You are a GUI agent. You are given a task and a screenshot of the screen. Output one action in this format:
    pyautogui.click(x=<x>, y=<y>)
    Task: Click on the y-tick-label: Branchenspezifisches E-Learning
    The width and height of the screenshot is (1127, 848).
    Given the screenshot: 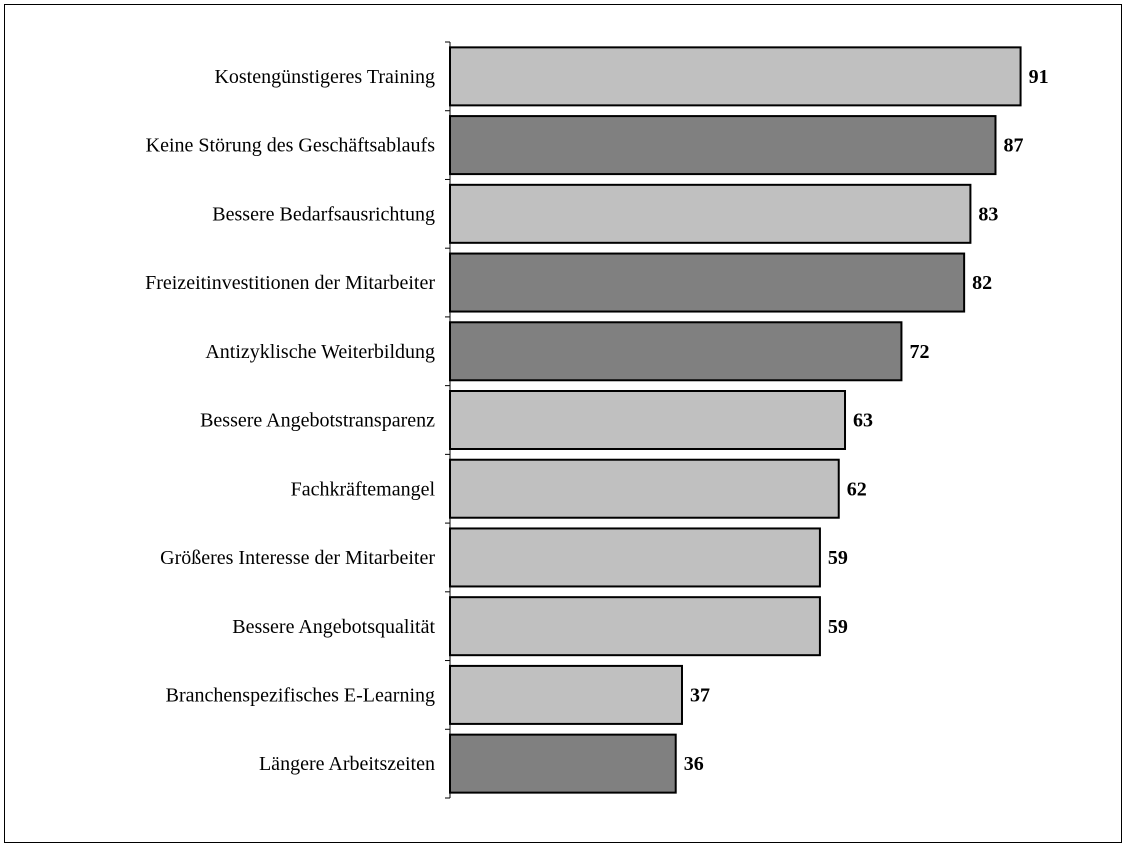 What is the action you would take?
    pyautogui.click(x=300, y=696)
    